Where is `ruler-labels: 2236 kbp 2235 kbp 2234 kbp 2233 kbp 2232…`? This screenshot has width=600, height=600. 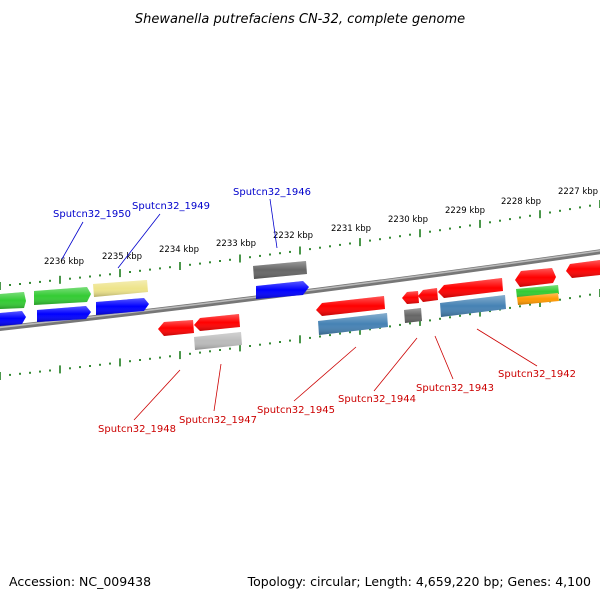 ruler-labels: 2236 kbp 2235 kbp 2234 kbp 2233 kbp 2232… is located at coordinates (321, 227).